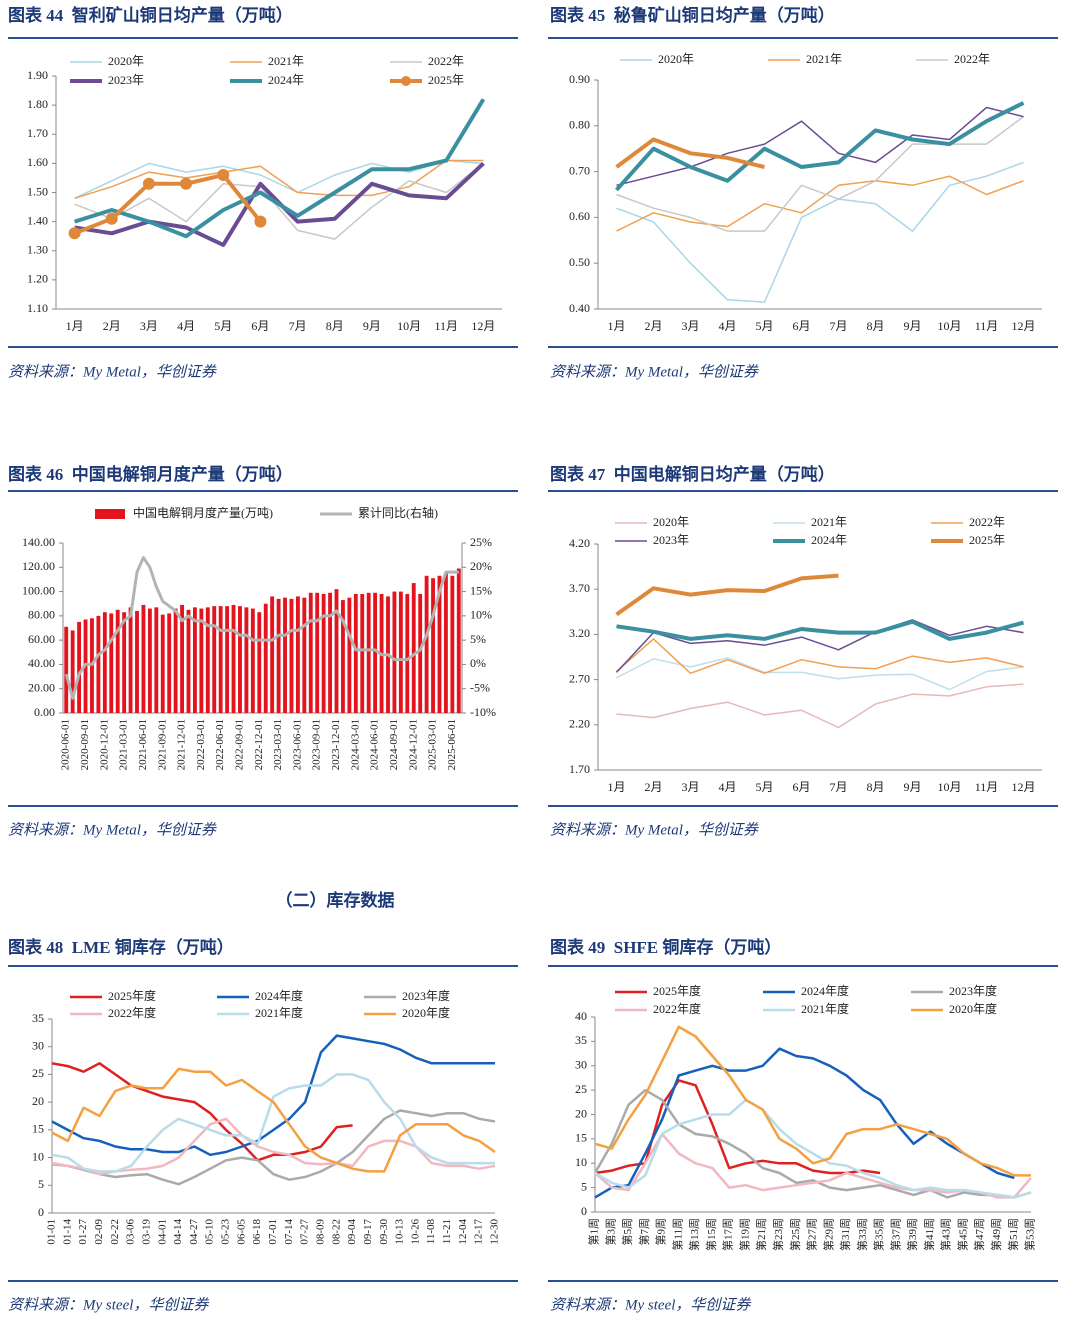  I want to click on x-tick-label: 04-14, so click(178, 1232).